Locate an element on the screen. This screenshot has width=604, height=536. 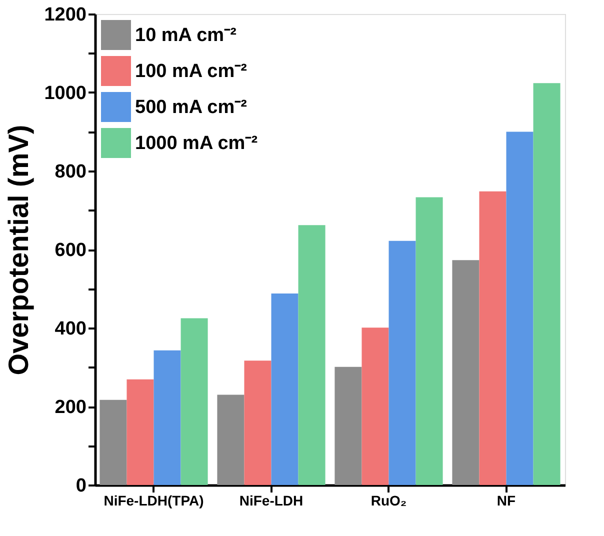
legend-label: 500 mA cm⁻² is located at coordinates (191, 107).